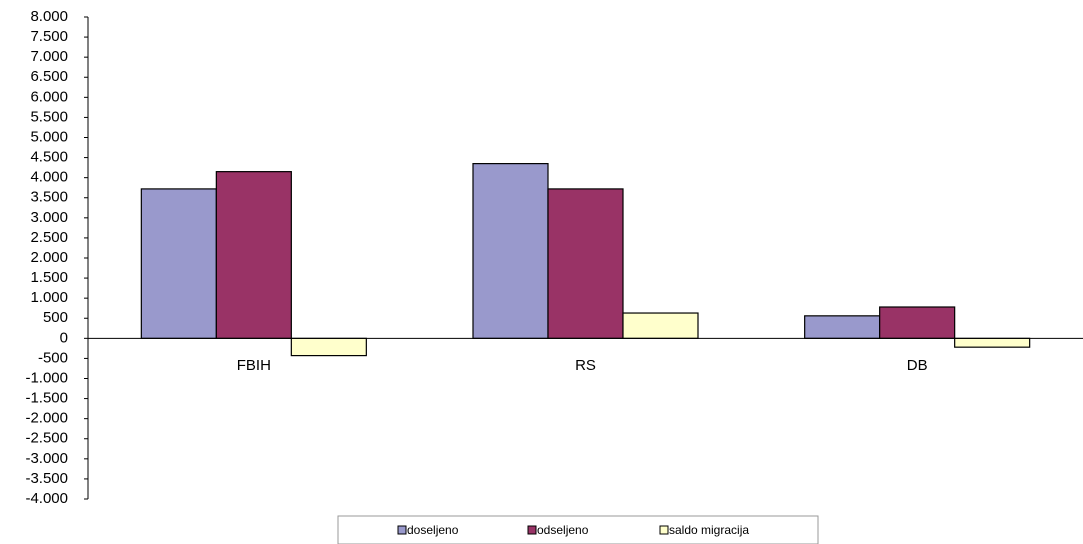 This screenshot has height=544, width=1083. What do you see at coordinates (46, 418) in the screenshot?
I see `y-tick-label: -2.000` at bounding box center [46, 418].